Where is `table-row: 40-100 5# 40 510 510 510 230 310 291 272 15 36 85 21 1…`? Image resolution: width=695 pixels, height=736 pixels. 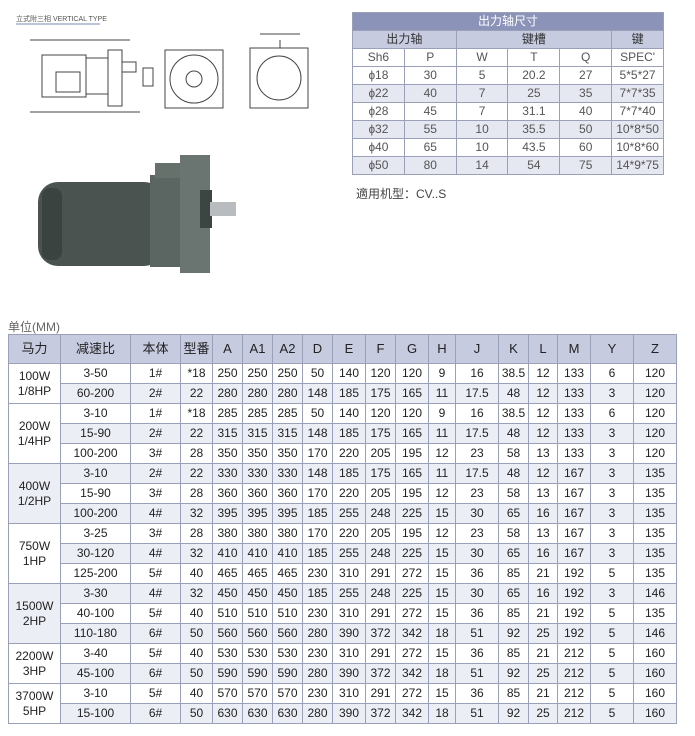 table-row: 40-100 5# 40 510 510 510 230 310 291 272 15 36 85 21 1… is located at coordinates (343, 613).